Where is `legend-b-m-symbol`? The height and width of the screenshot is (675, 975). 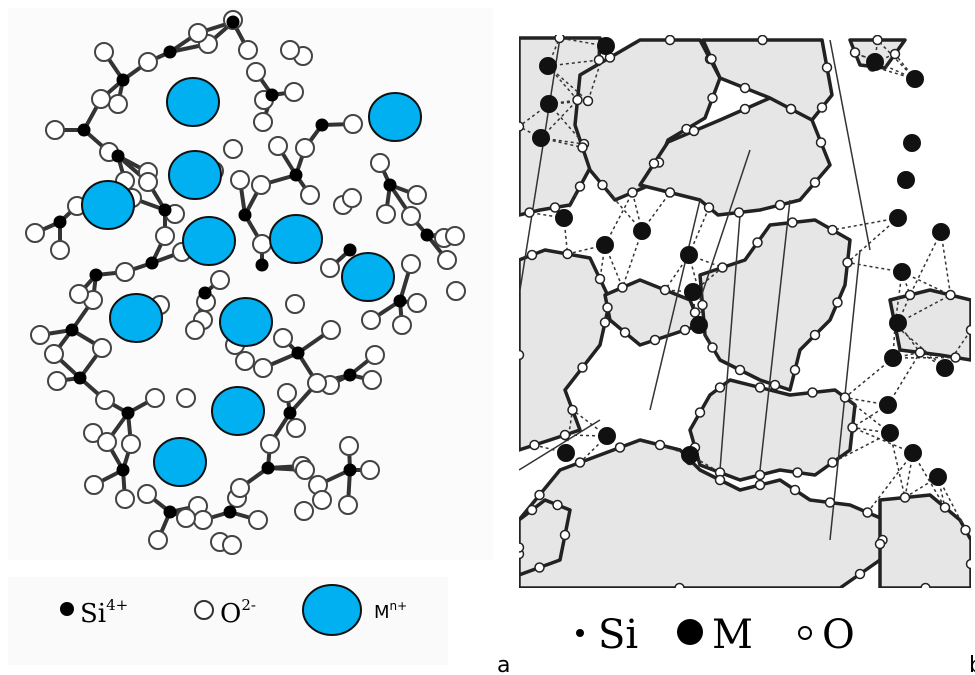 legend-b-m-symbol is located at coordinates (690, 632).